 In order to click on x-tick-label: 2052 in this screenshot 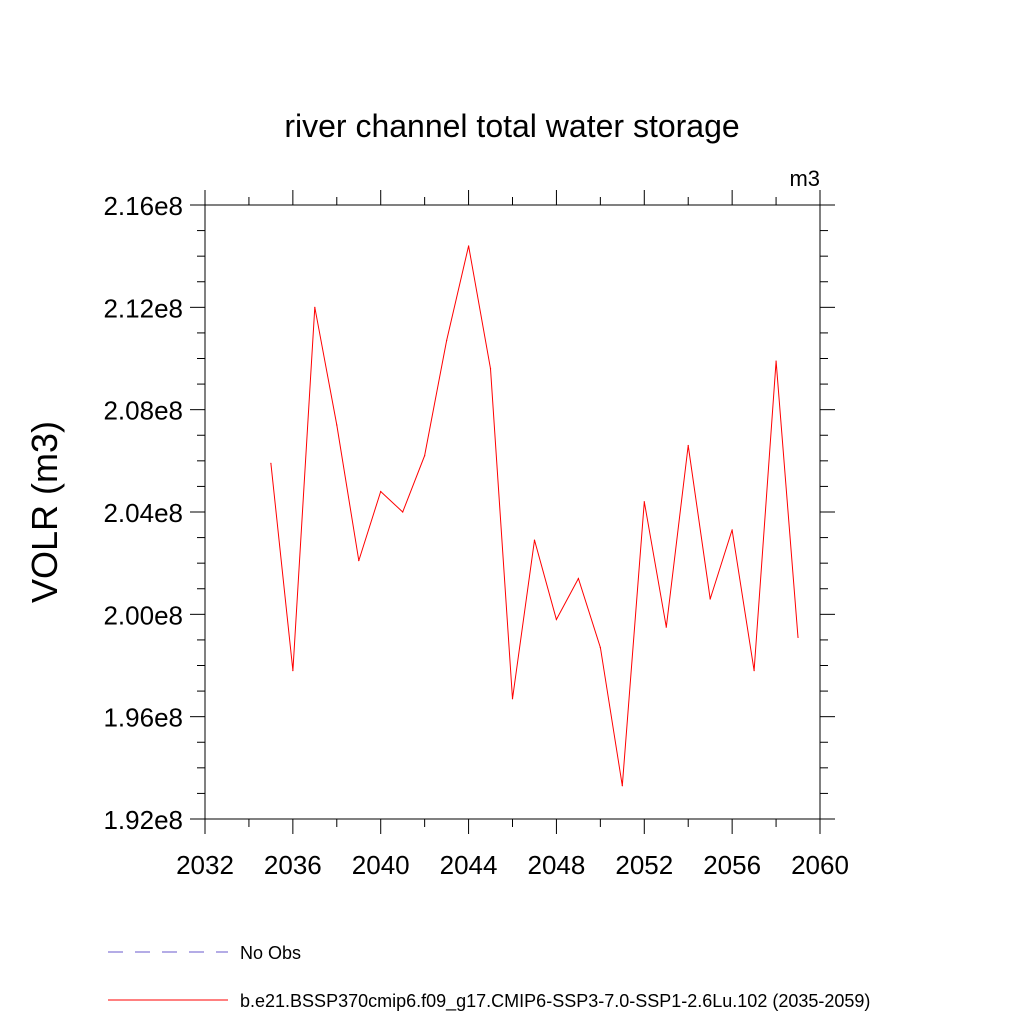, I will do `click(644, 865)`.